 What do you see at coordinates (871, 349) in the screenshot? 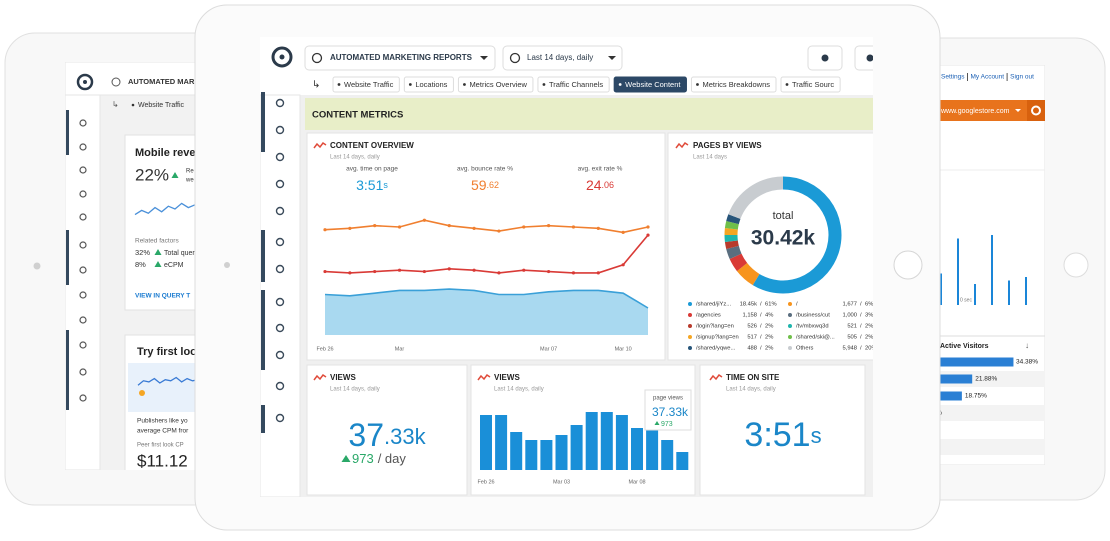
I see `label: 20%` at bounding box center [871, 349].